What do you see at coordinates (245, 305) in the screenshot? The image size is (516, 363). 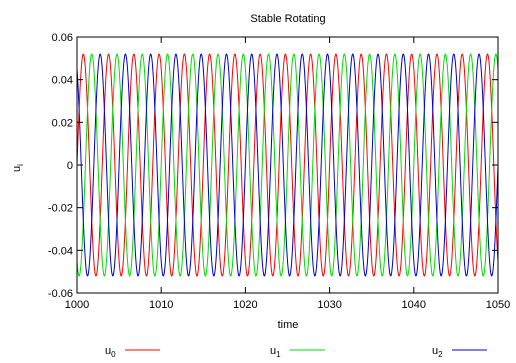 I see `x-tick-label: 1020` at bounding box center [245, 305].